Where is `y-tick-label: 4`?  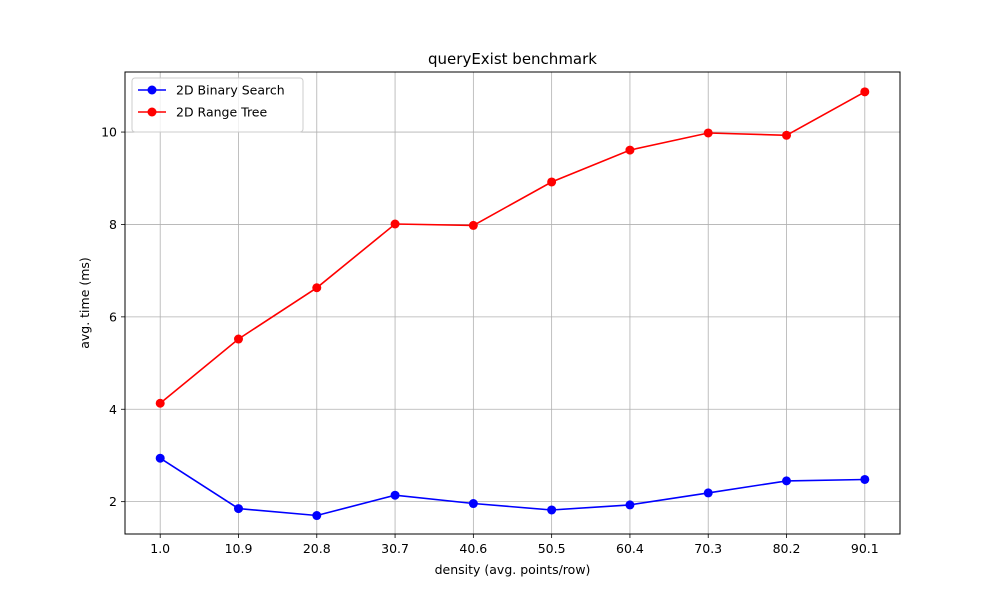 y-tick-label: 4 is located at coordinates (113, 409).